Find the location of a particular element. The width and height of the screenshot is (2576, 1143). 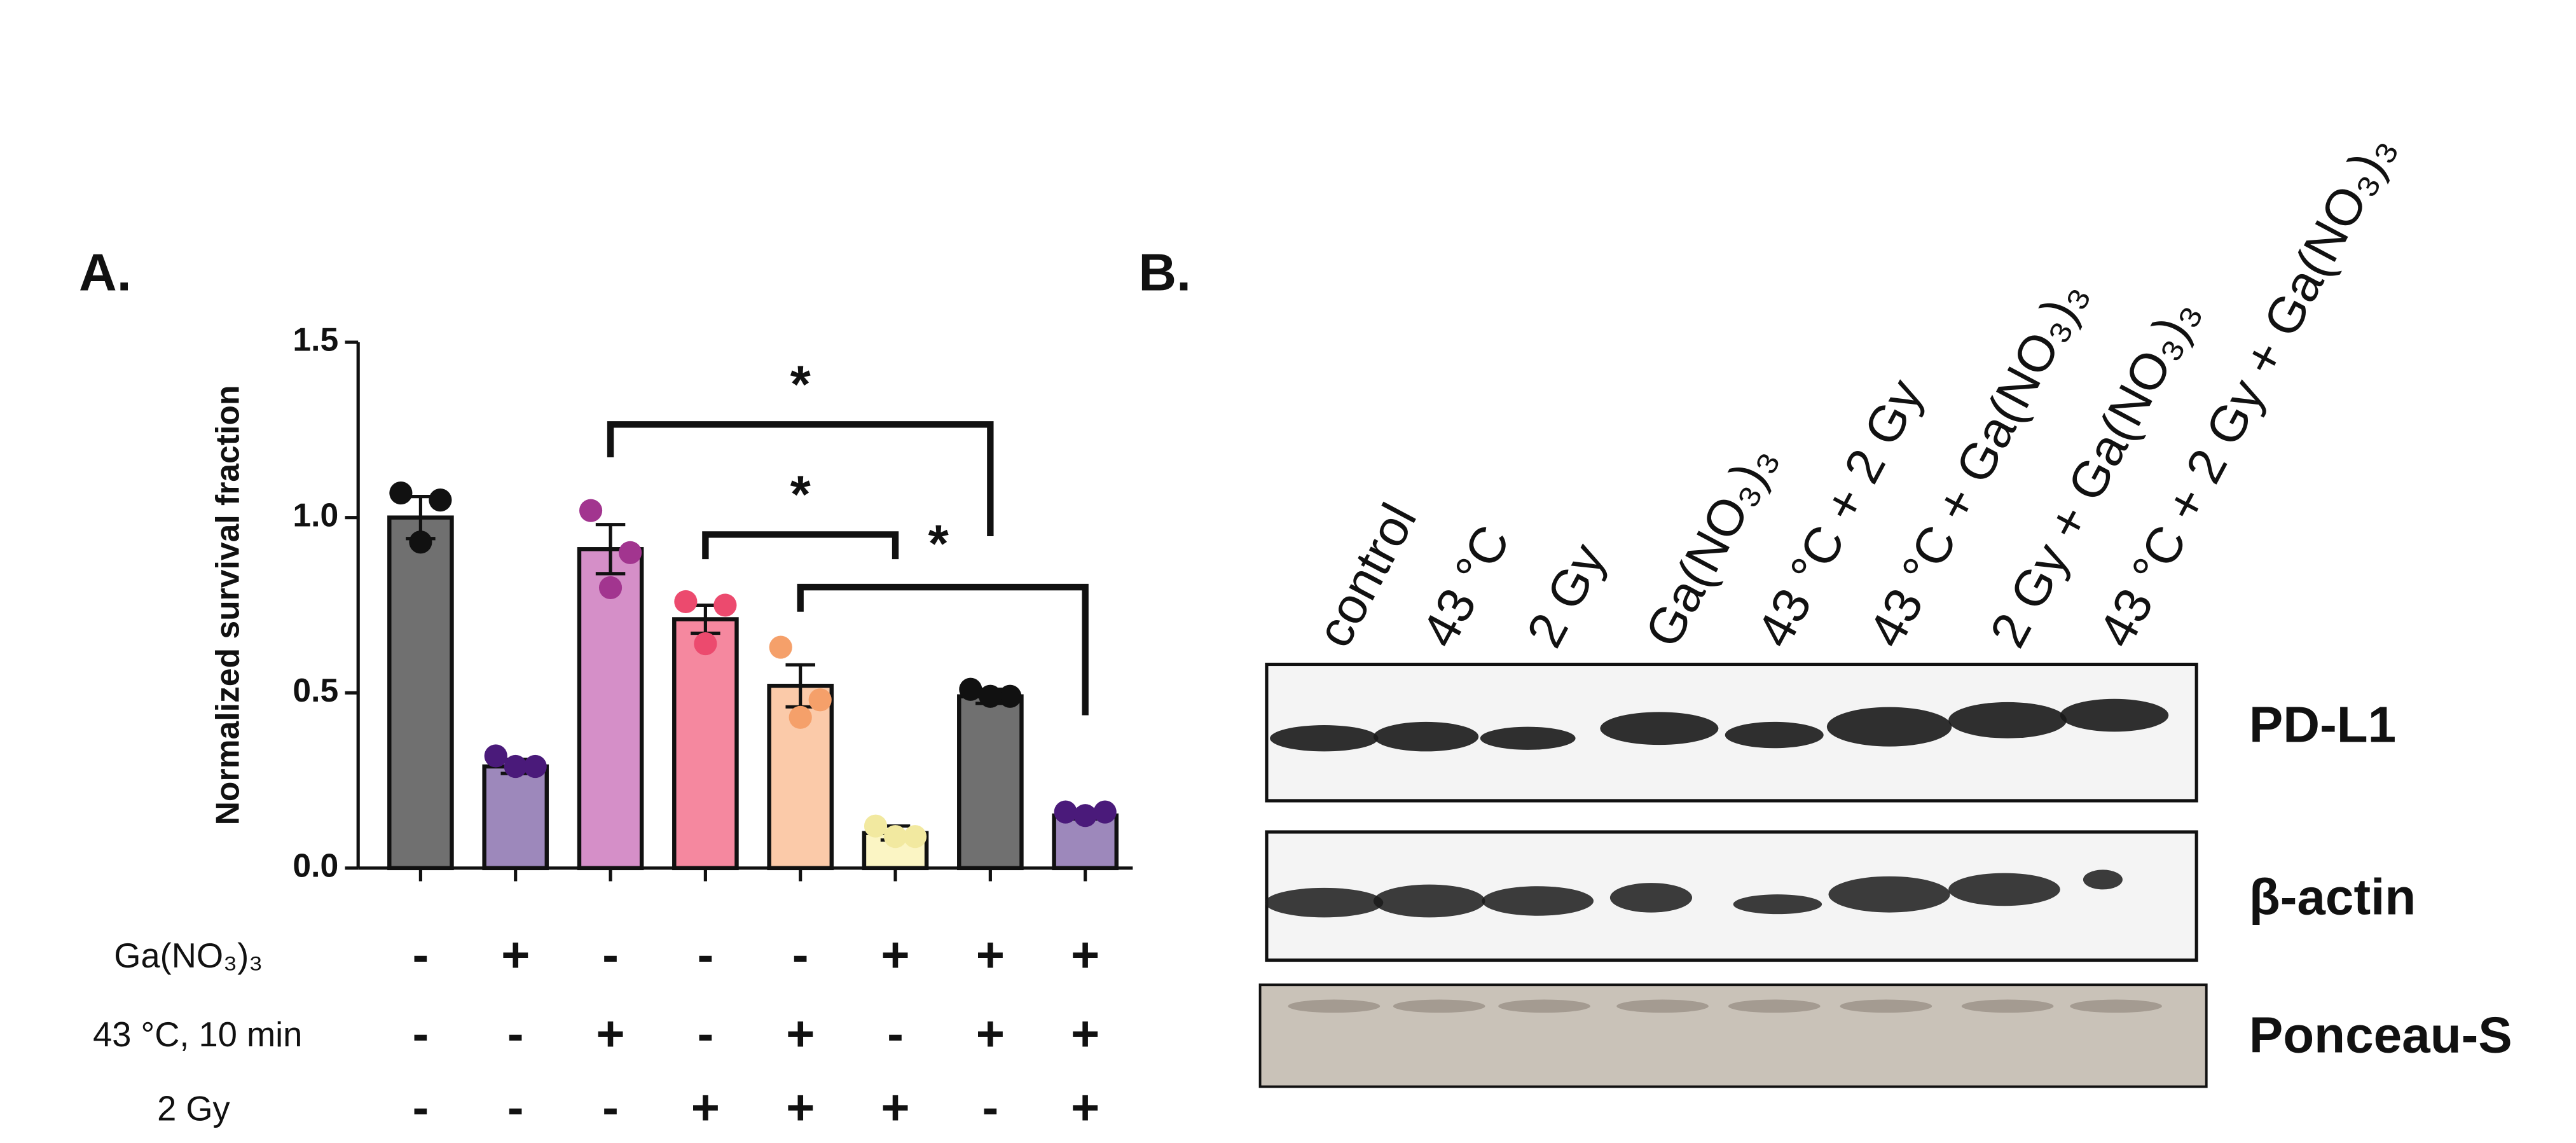

lane-label: 43 °C is located at coordinates (1465, 586).